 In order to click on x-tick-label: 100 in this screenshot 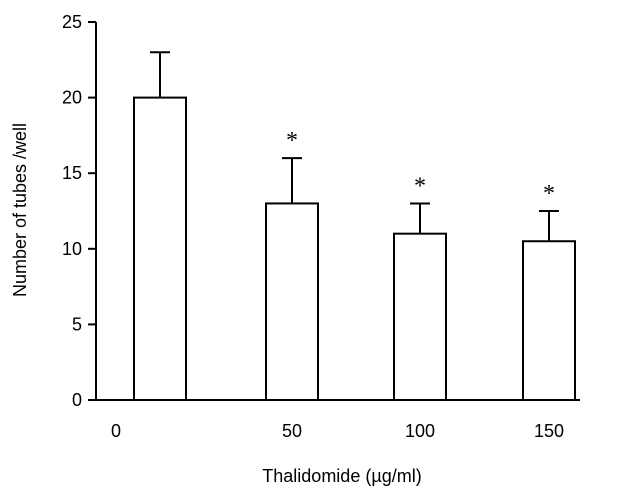, I will do `click(420, 431)`.